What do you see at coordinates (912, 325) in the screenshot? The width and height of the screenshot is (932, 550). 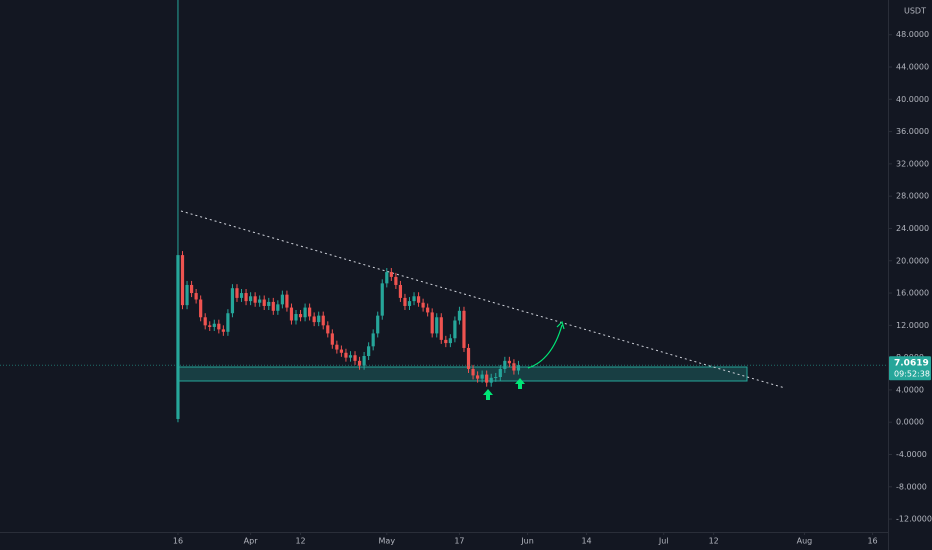 I see `y-tick-label: 12.0000` at bounding box center [912, 325].